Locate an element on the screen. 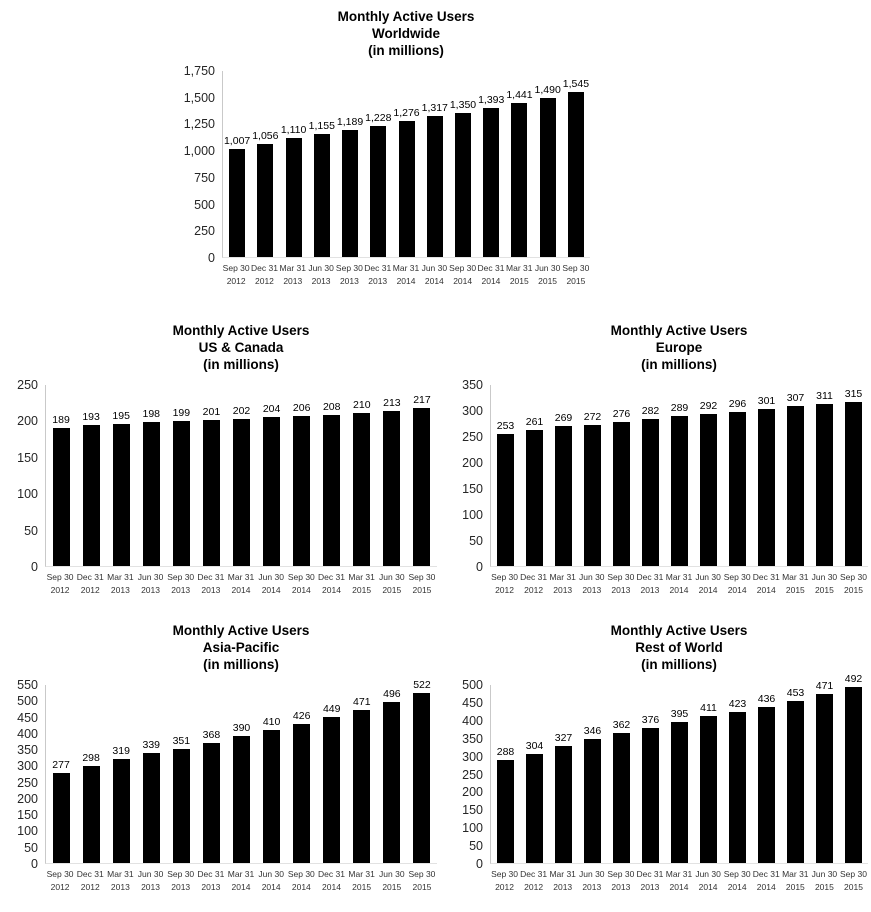  bar-slot: 1,155 is located at coordinates (322, 188).